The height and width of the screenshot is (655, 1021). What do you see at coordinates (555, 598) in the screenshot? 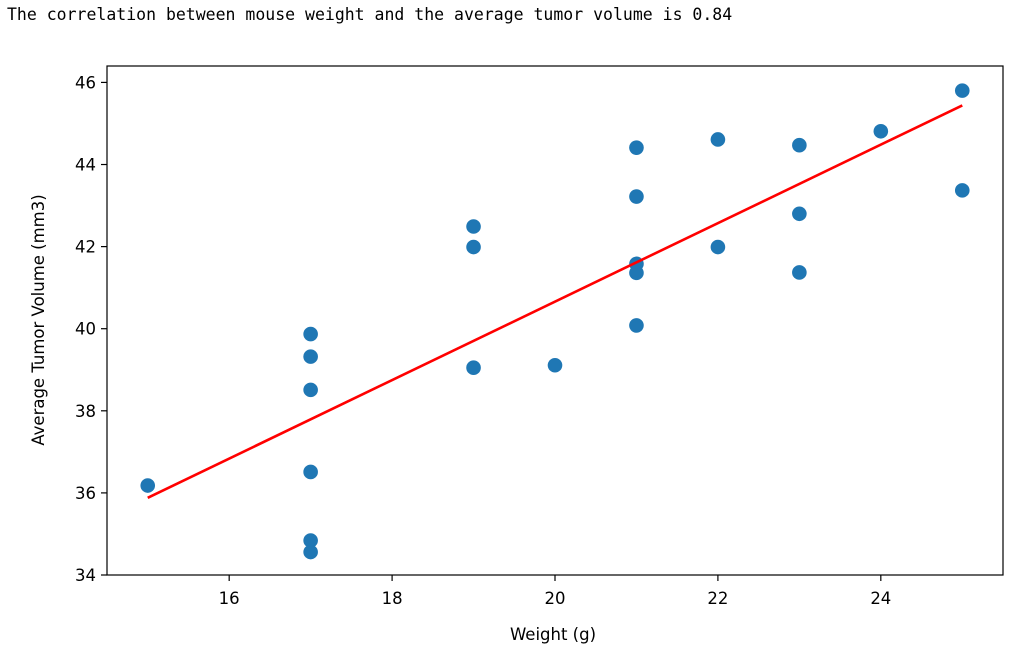
I see `x-tick-label: 20` at bounding box center [555, 598].